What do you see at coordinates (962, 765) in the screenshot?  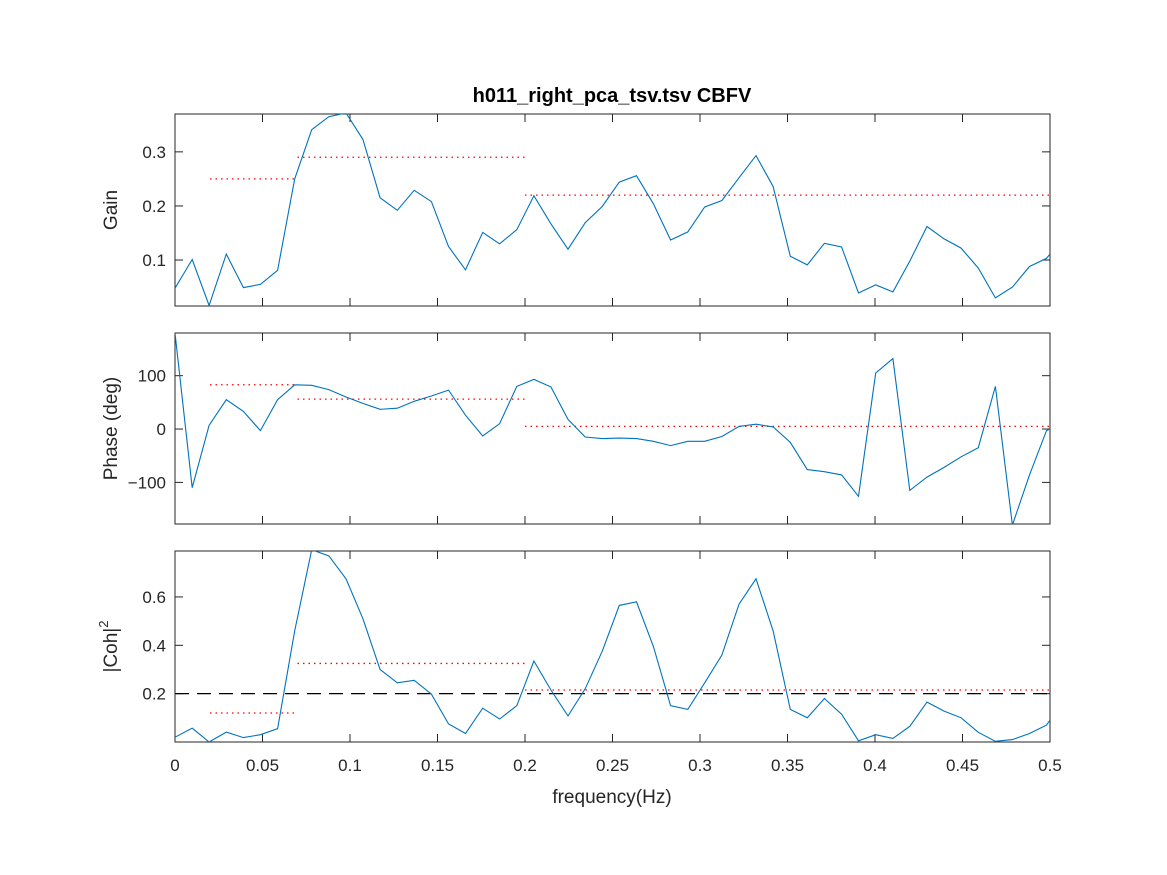 I see `x-tick-label: 0.45` at bounding box center [962, 765].